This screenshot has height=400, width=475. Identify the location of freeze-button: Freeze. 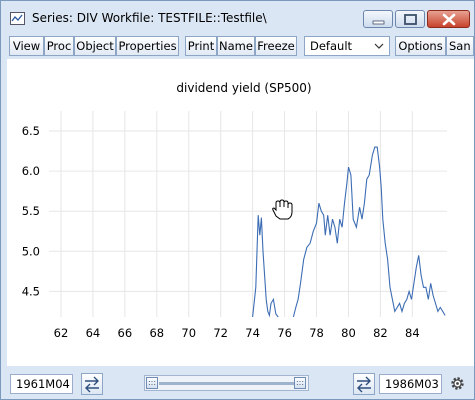
(276, 46).